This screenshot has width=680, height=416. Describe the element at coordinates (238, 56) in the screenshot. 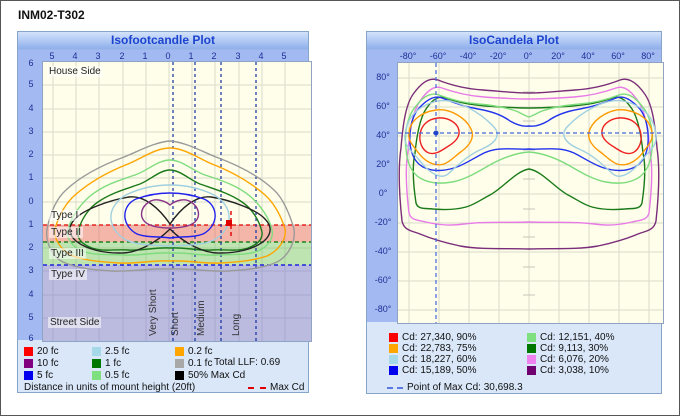

I see `x-tick: 3` at that location.